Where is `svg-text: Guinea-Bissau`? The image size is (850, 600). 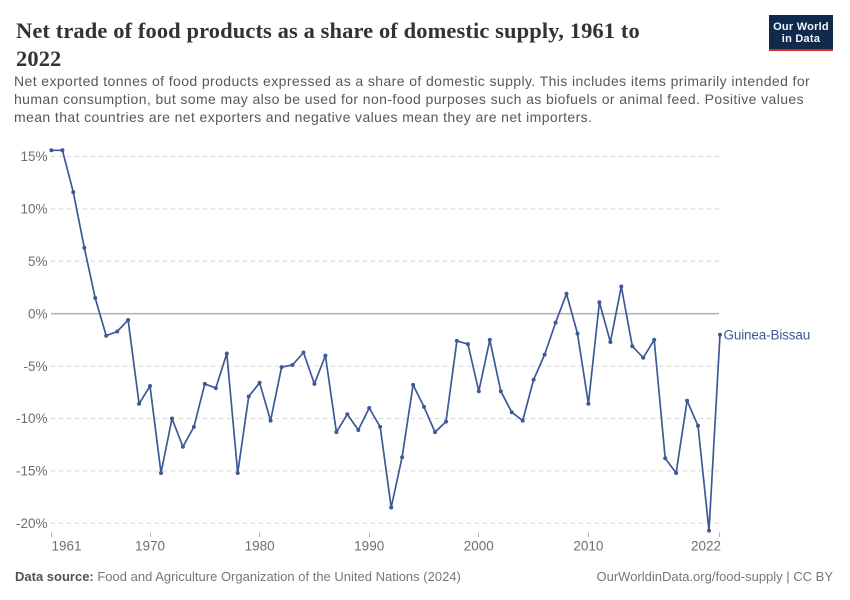 svg-text: Guinea-Bissau is located at coordinates (767, 335).